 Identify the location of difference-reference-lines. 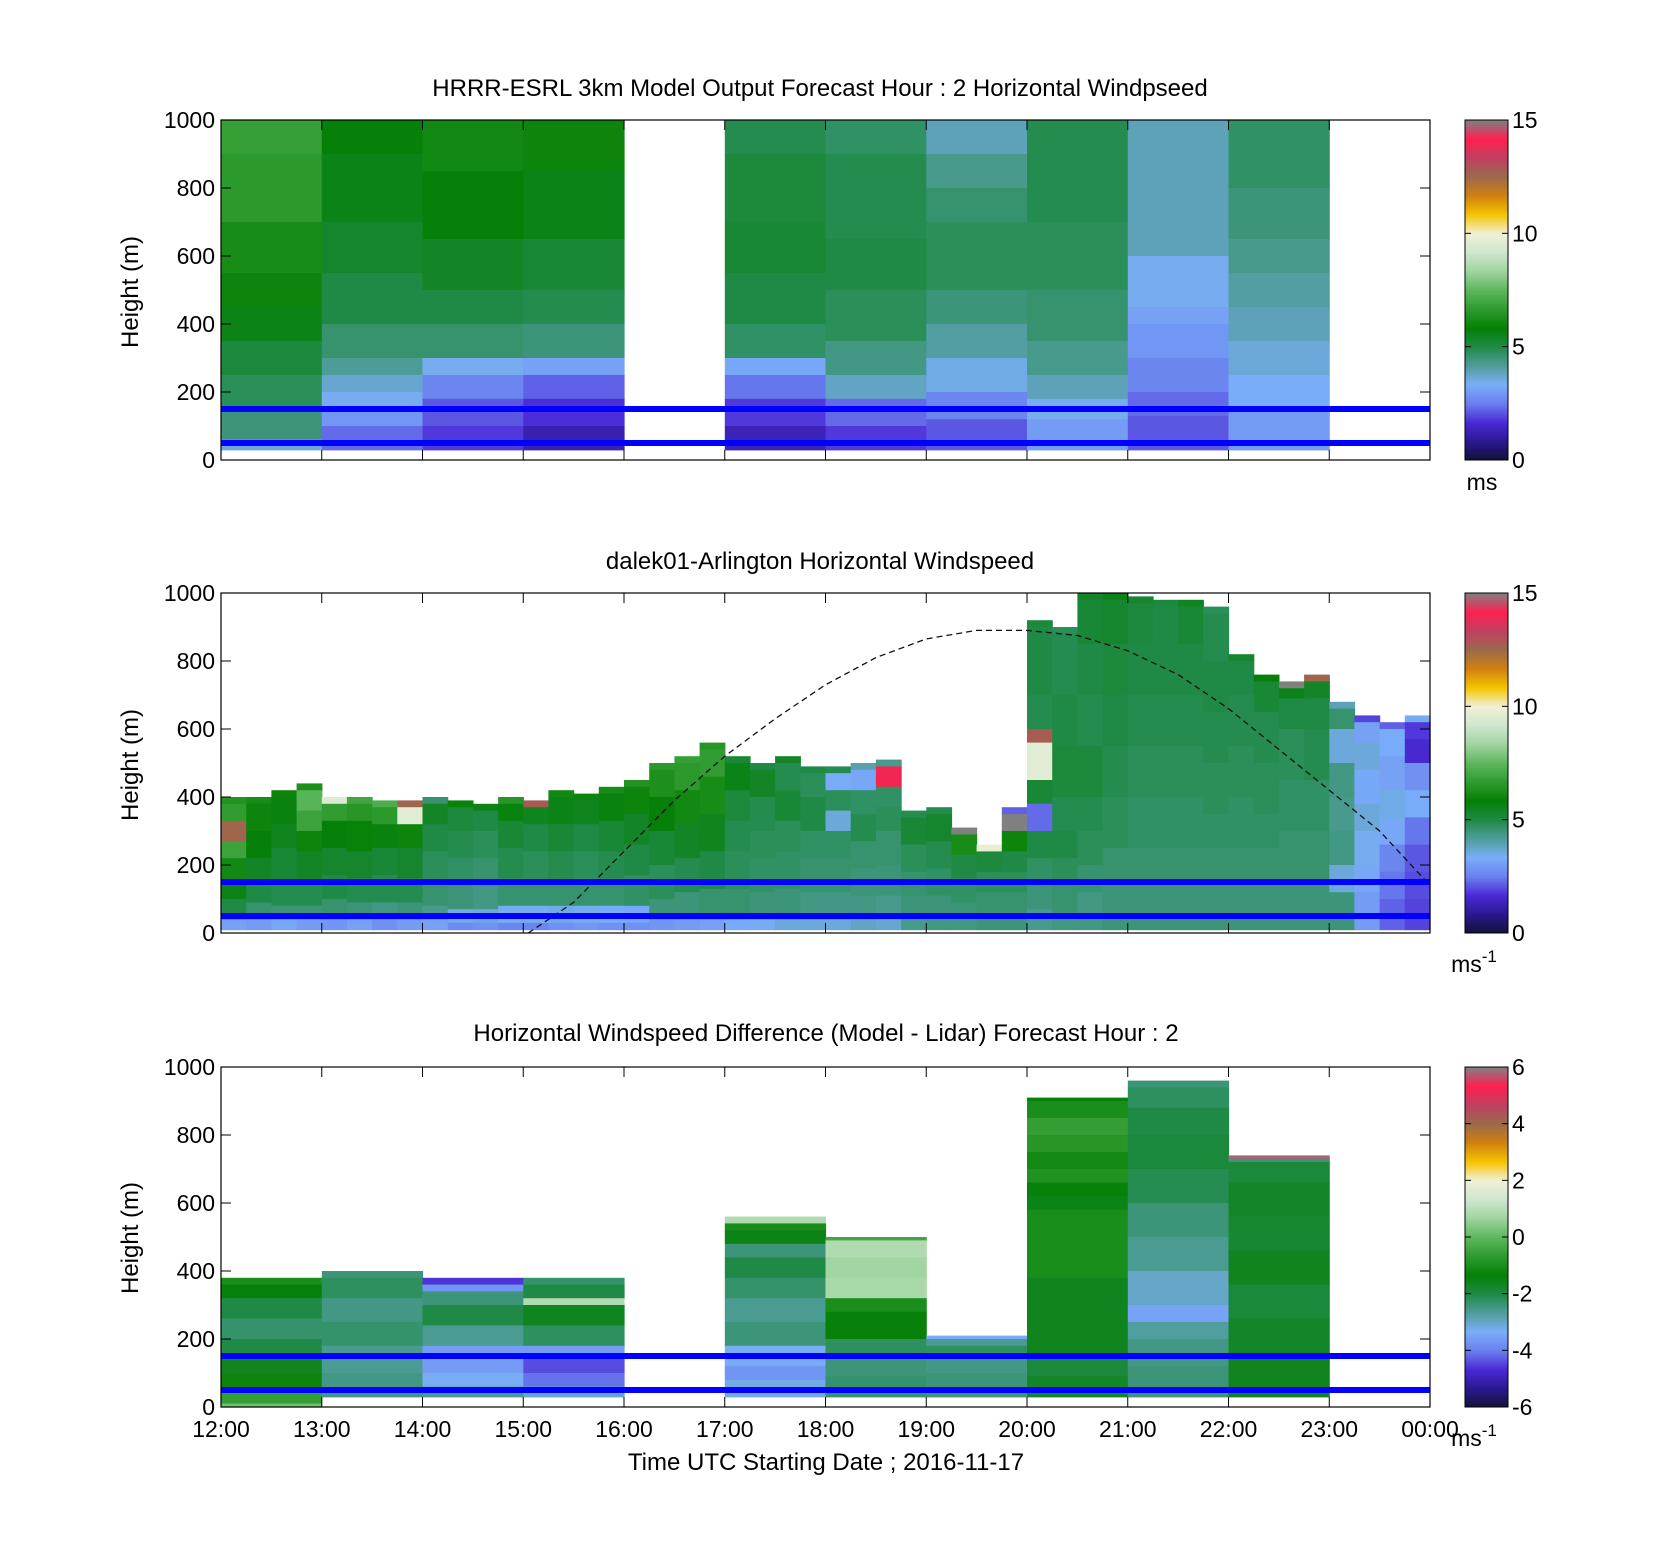
(825, 1373).